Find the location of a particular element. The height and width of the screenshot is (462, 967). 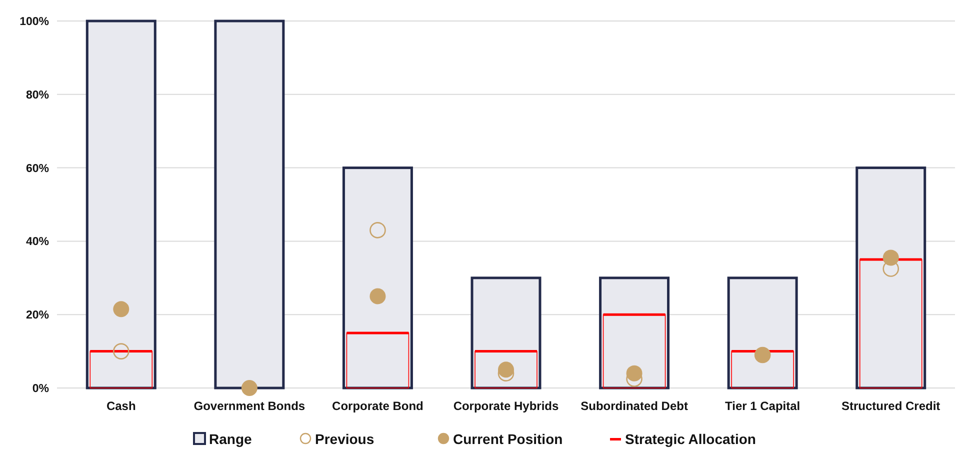

x-tick-label: Subordinated Debt is located at coordinates (634, 406).